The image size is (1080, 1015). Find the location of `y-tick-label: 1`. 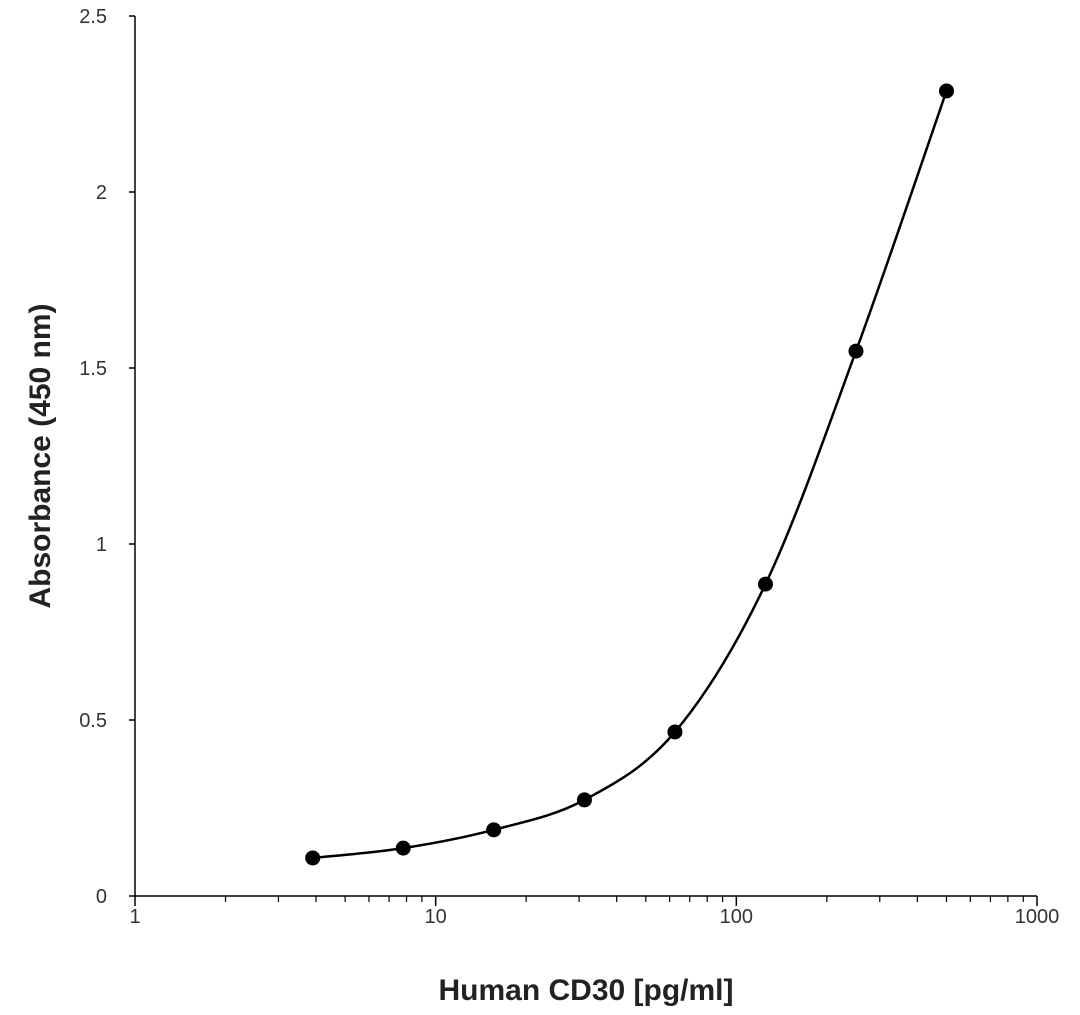

y-tick-label: 1 is located at coordinates (101, 545).